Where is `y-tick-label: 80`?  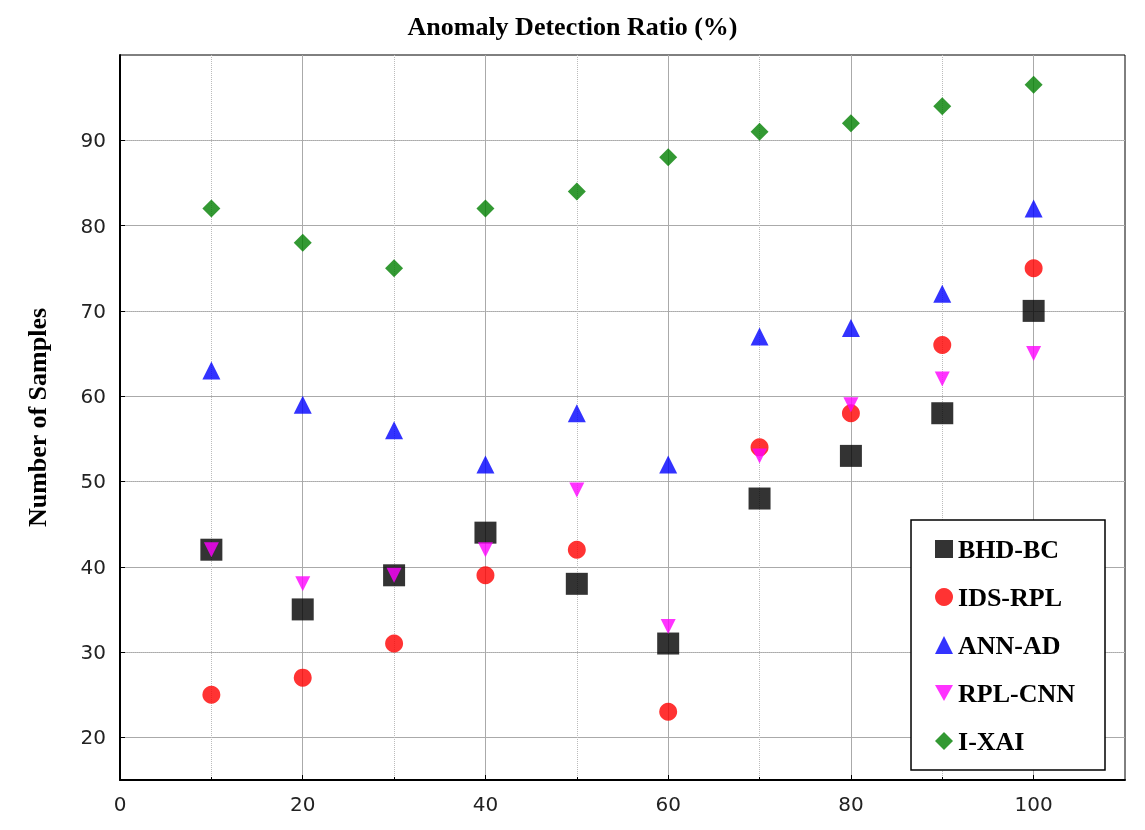 y-tick-label: 80 is located at coordinates (93, 225).